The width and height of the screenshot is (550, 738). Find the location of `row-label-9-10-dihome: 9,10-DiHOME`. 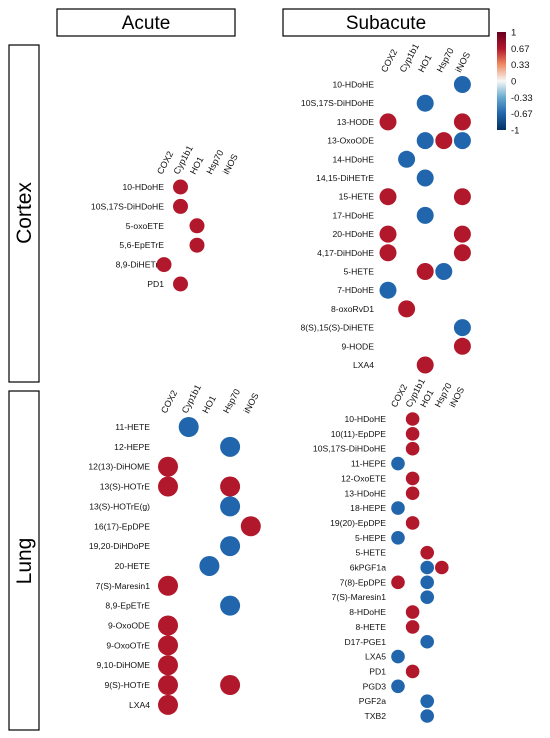

row-label-9-10-dihome: 9,10-DiHOME is located at coordinates (124, 665).